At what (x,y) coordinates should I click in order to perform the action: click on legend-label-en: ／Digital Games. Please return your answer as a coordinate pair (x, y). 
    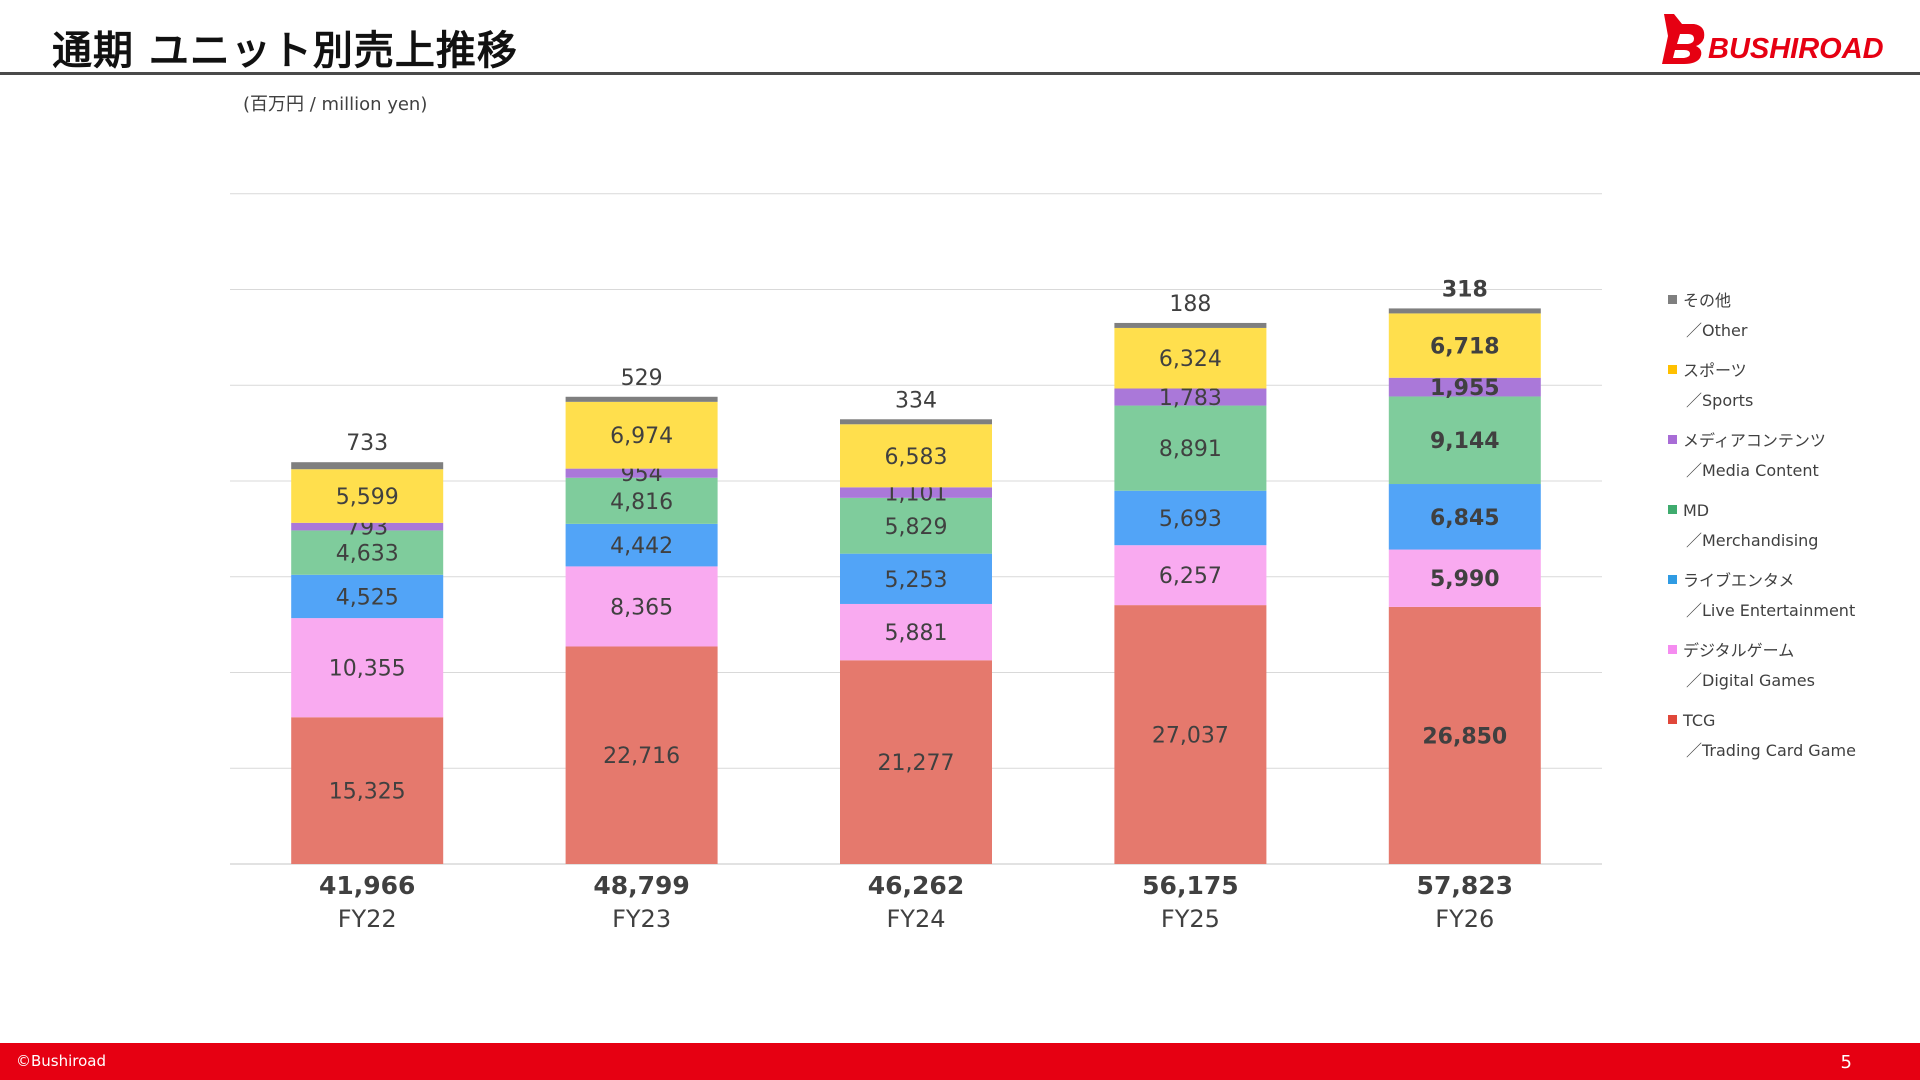
    Looking at the image, I should click on (1750, 680).